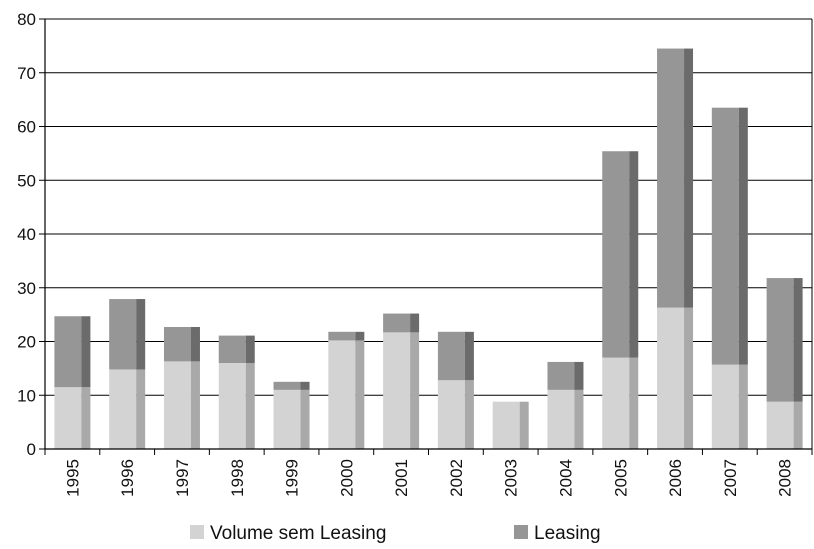 The height and width of the screenshot is (549, 814). Describe the element at coordinates (72, 478) in the screenshot. I see `x-tick-label: 1995` at that location.